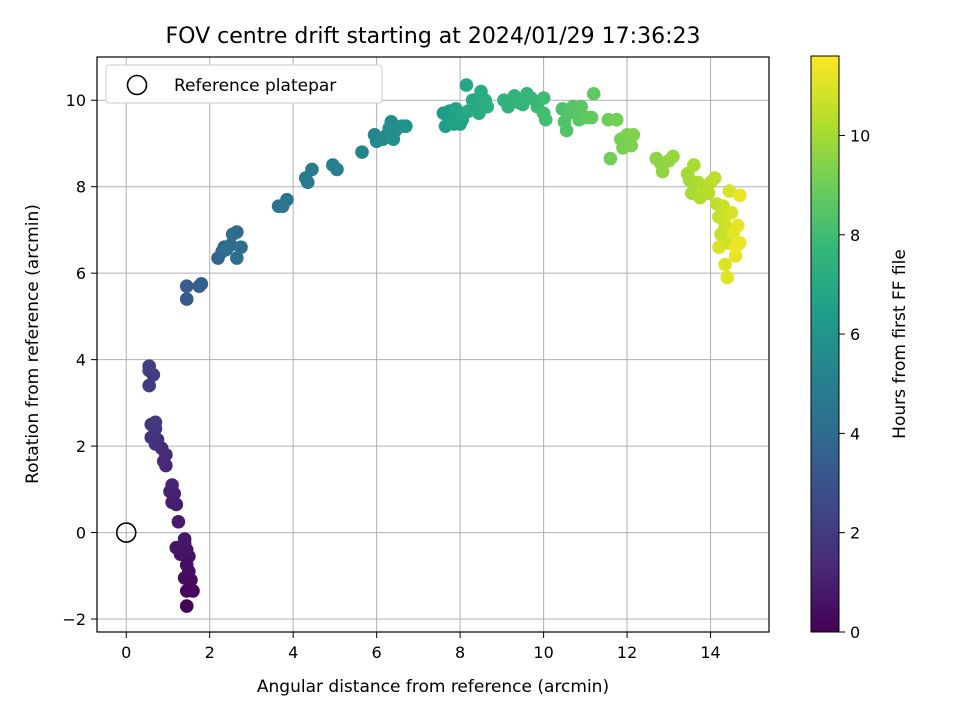  Describe the element at coordinates (855, 235) in the screenshot. I see `colorbar-tick-label: 8` at that location.